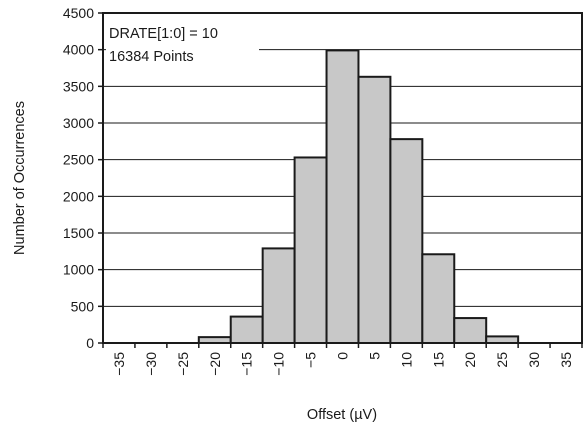  What do you see at coordinates (83, 306) in the screenshot?
I see `y-tick-label: 500` at bounding box center [83, 306].